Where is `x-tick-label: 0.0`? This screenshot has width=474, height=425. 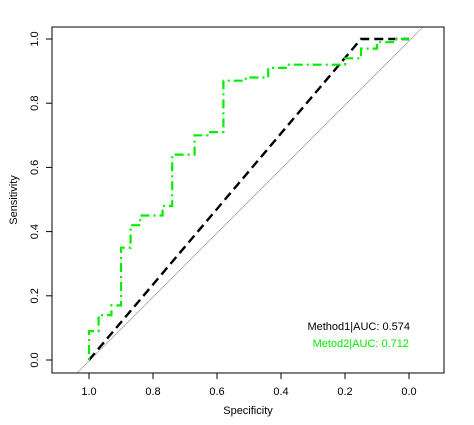 x-tick-label: 0.0 is located at coordinates (408, 392).